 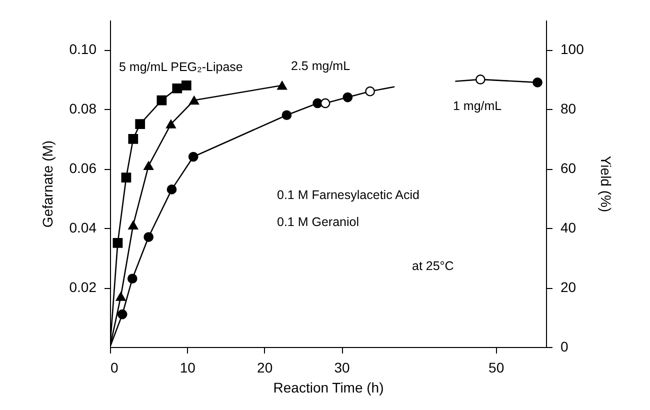 I want to click on annotation: 0.1 M Farnesylacetic Acid, so click(x=348, y=195).